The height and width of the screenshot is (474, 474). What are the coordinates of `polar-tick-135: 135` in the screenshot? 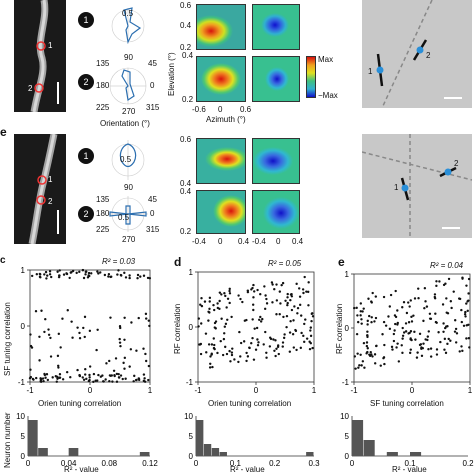 It's located at (103, 63).